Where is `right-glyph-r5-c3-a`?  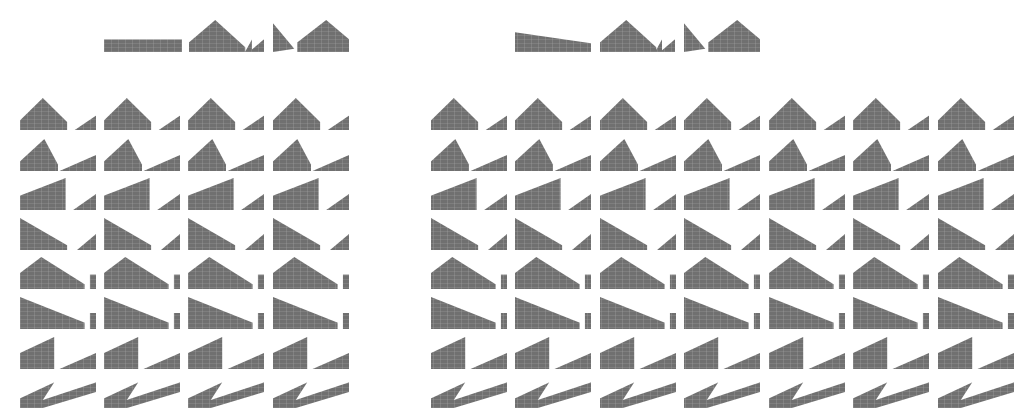
right-glyph-r5-c3-a is located at coordinates (632, 273).